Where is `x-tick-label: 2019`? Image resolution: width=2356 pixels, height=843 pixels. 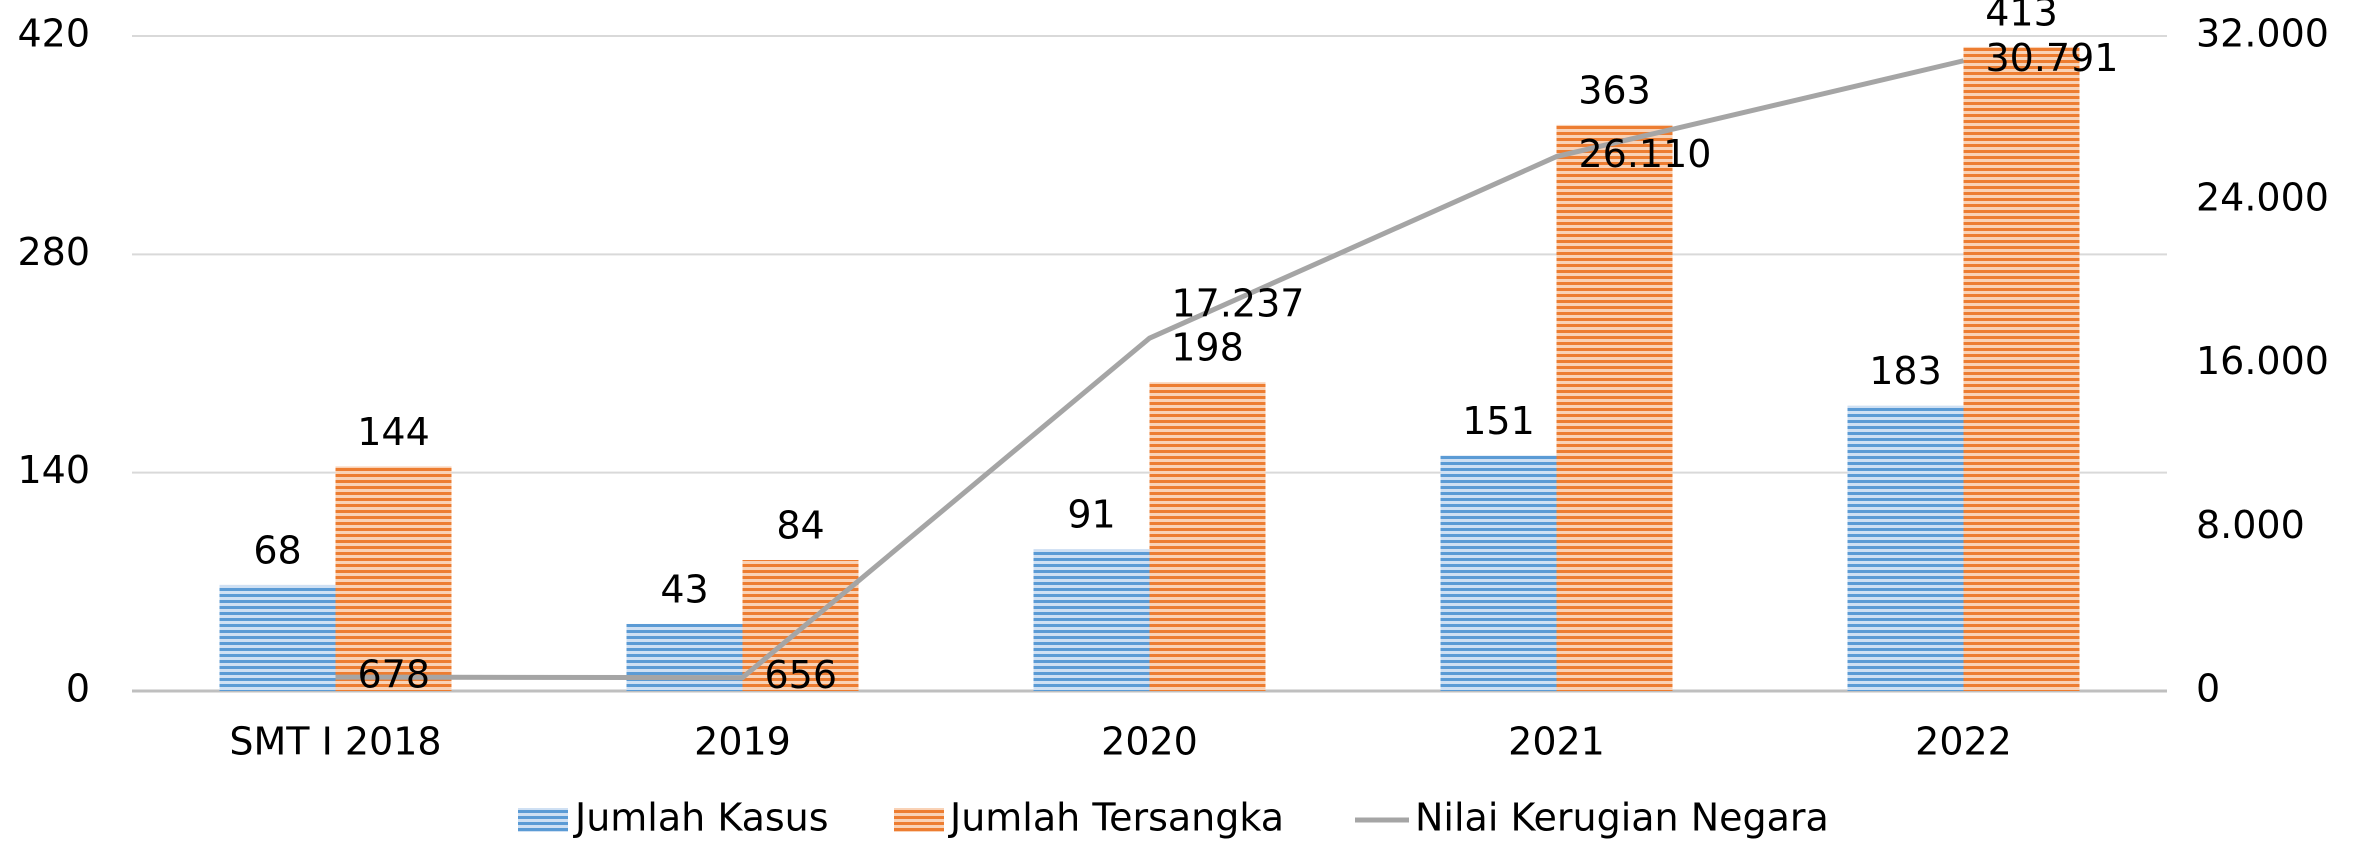 x-tick-label: 2019 is located at coordinates (742, 742).